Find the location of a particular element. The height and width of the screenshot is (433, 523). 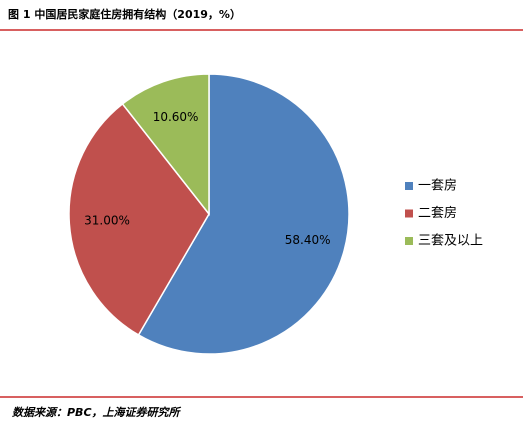

legend-label: 三套及以上 is located at coordinates (450, 241).